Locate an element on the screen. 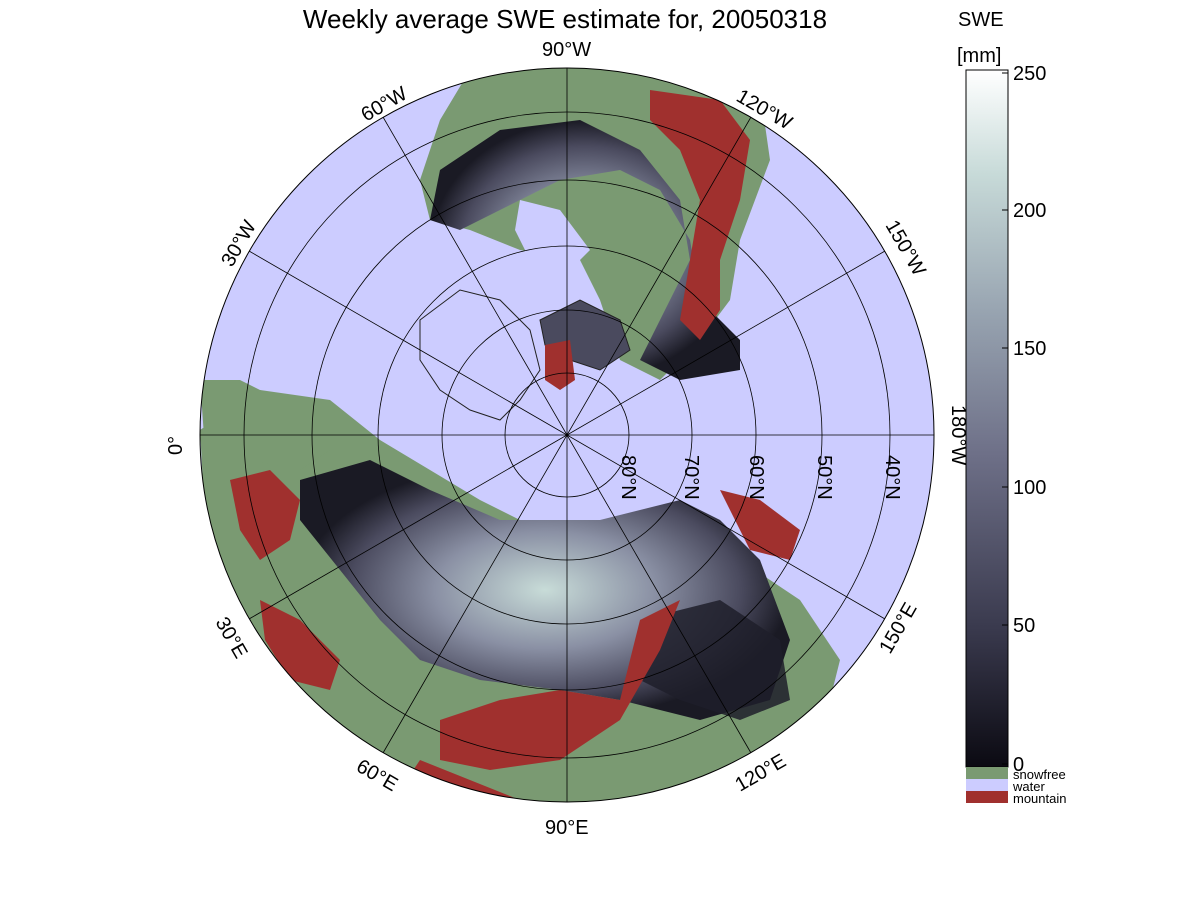  legend-label-mountain: mountain is located at coordinates (1039, 798).